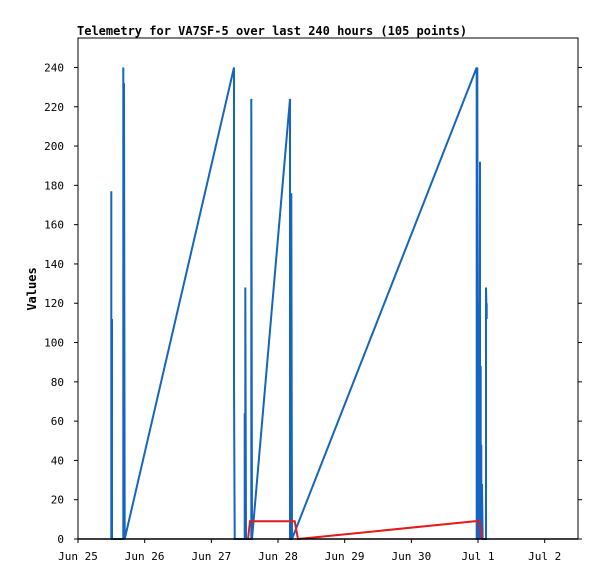 The width and height of the screenshot is (615, 579). I want to click on x-tick-label: Jun 30, so click(411, 556).